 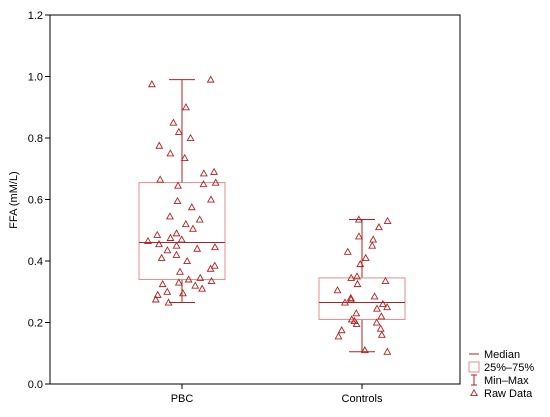 What do you see at coordinates (508, 394) in the screenshot?
I see `legend-label: Raw Data` at bounding box center [508, 394].